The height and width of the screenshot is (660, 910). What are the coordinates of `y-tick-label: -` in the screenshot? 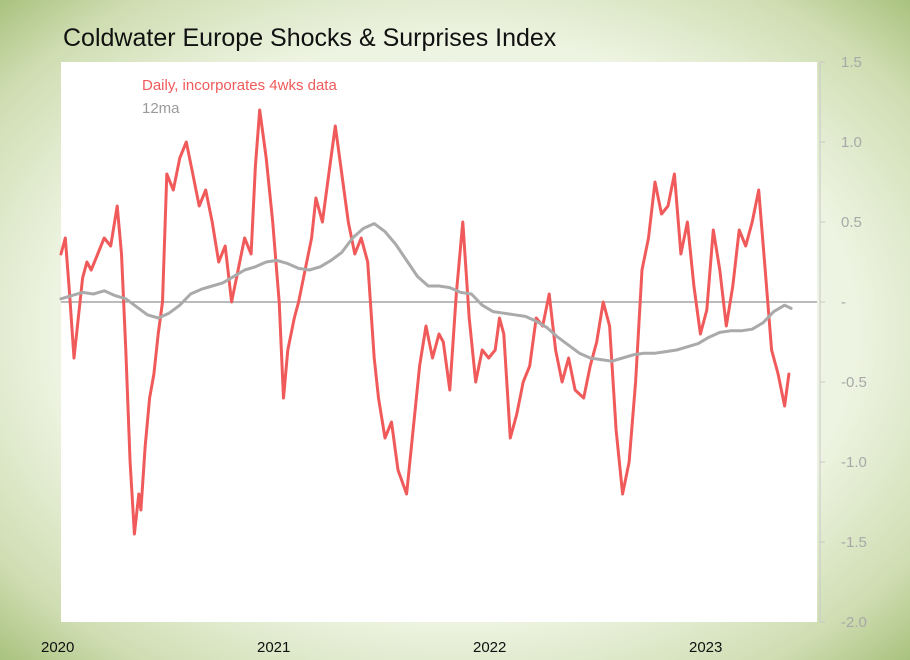 It's located at (843, 302).